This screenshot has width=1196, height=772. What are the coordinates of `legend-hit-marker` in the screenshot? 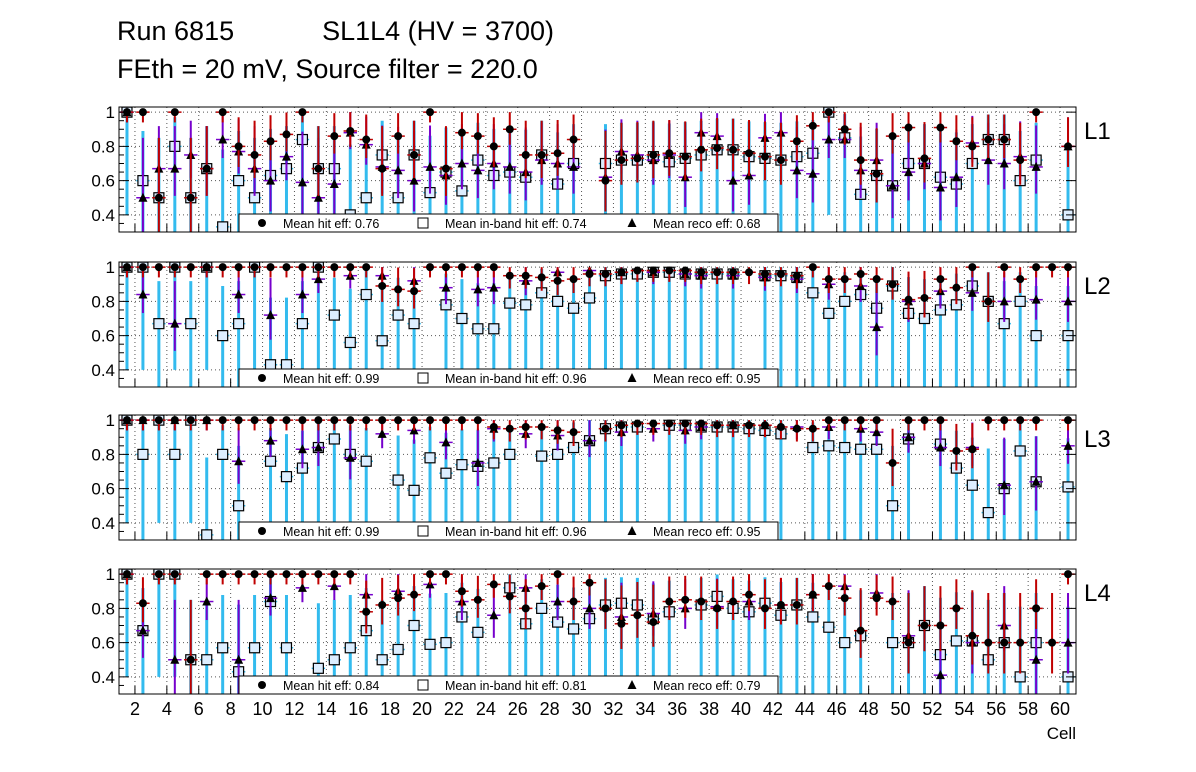 It's located at (262, 531).